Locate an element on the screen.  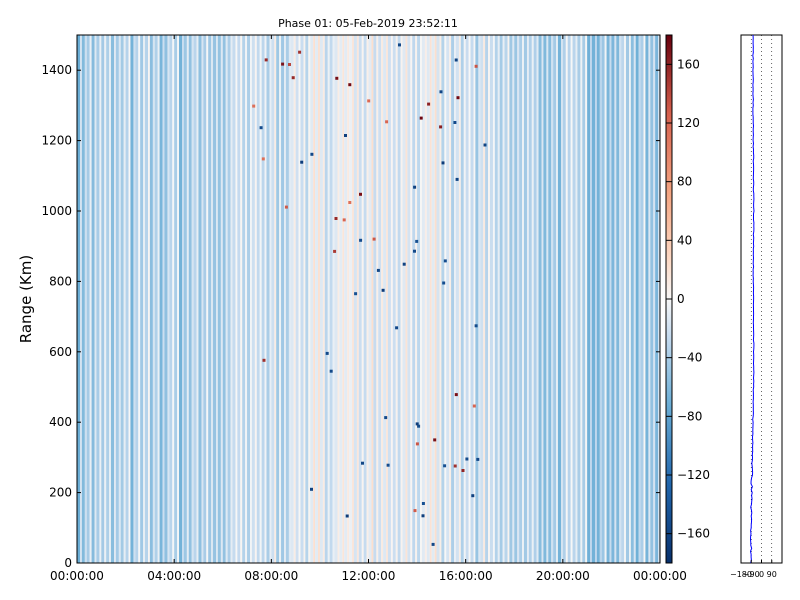
x-tick-label: 20:00:00 is located at coordinates (563, 576).